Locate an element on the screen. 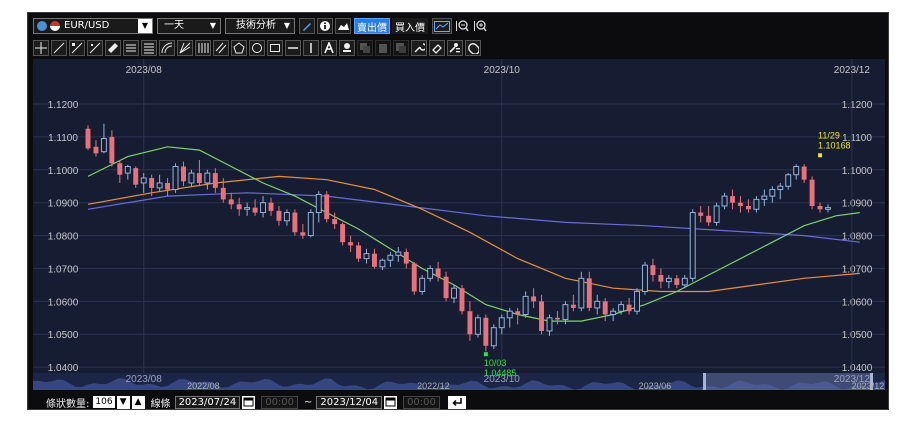  y-tick-label-left: 1.0700 is located at coordinates (63, 269).